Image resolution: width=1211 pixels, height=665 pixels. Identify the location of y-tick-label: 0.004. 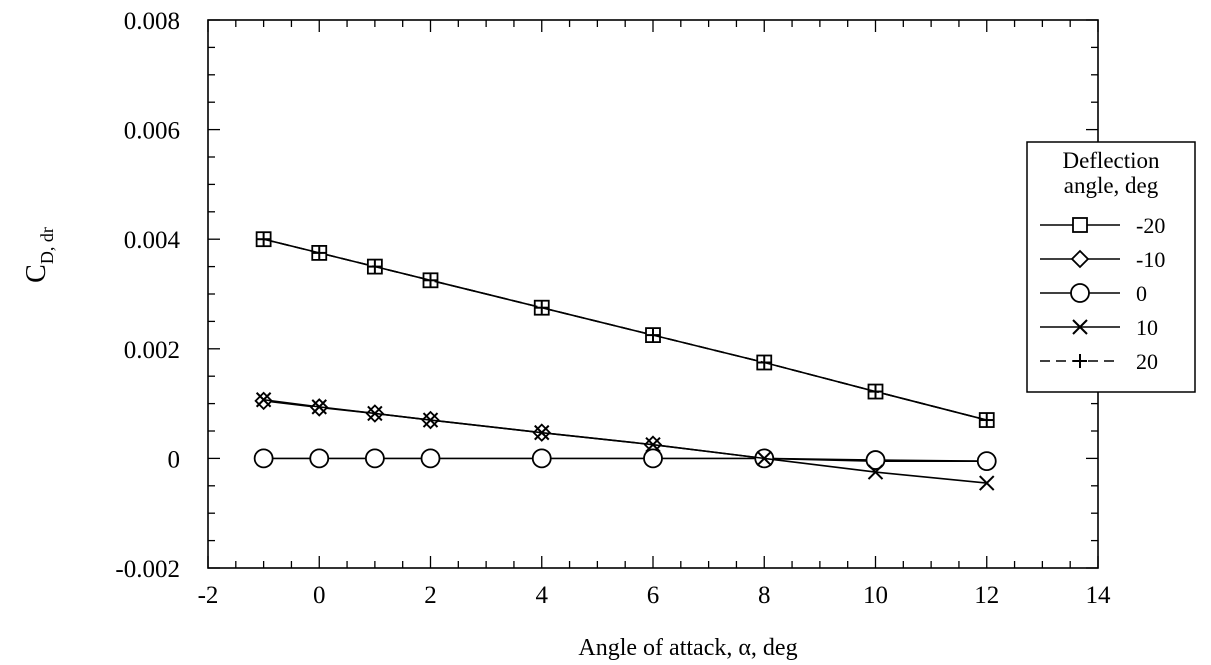
(152, 240).